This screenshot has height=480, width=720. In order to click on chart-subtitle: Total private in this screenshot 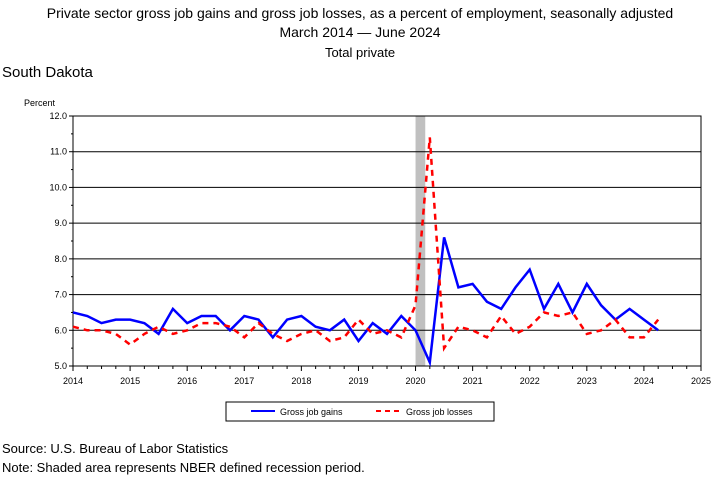, I will do `click(360, 52)`.